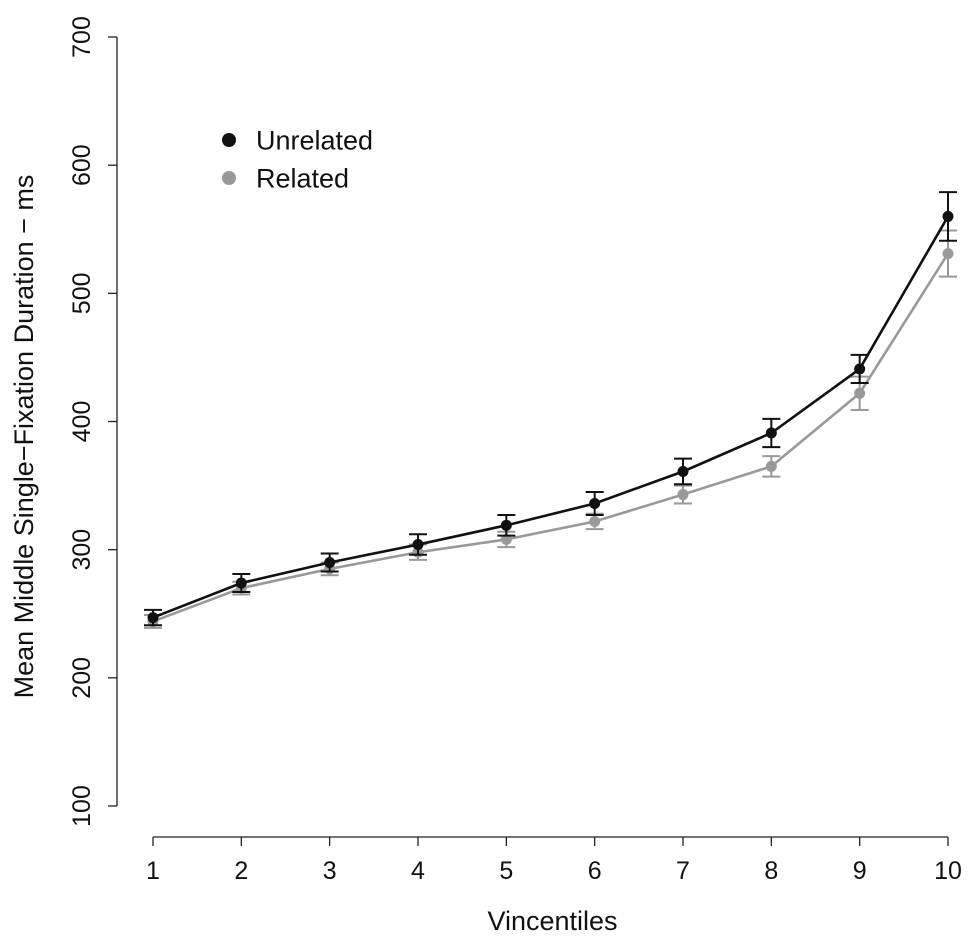  Describe the element at coordinates (683, 871) in the screenshot. I see `x-tick-label: 7` at that location.